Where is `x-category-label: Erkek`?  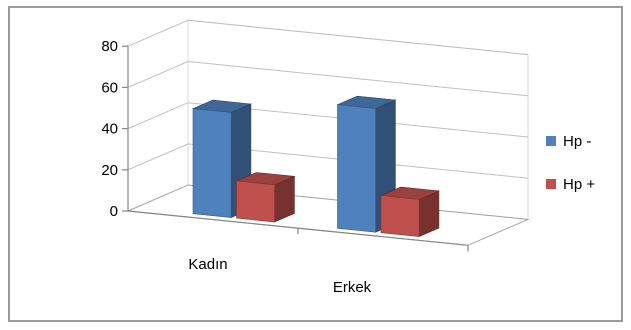 x-category-label: Erkek is located at coordinates (352, 287).